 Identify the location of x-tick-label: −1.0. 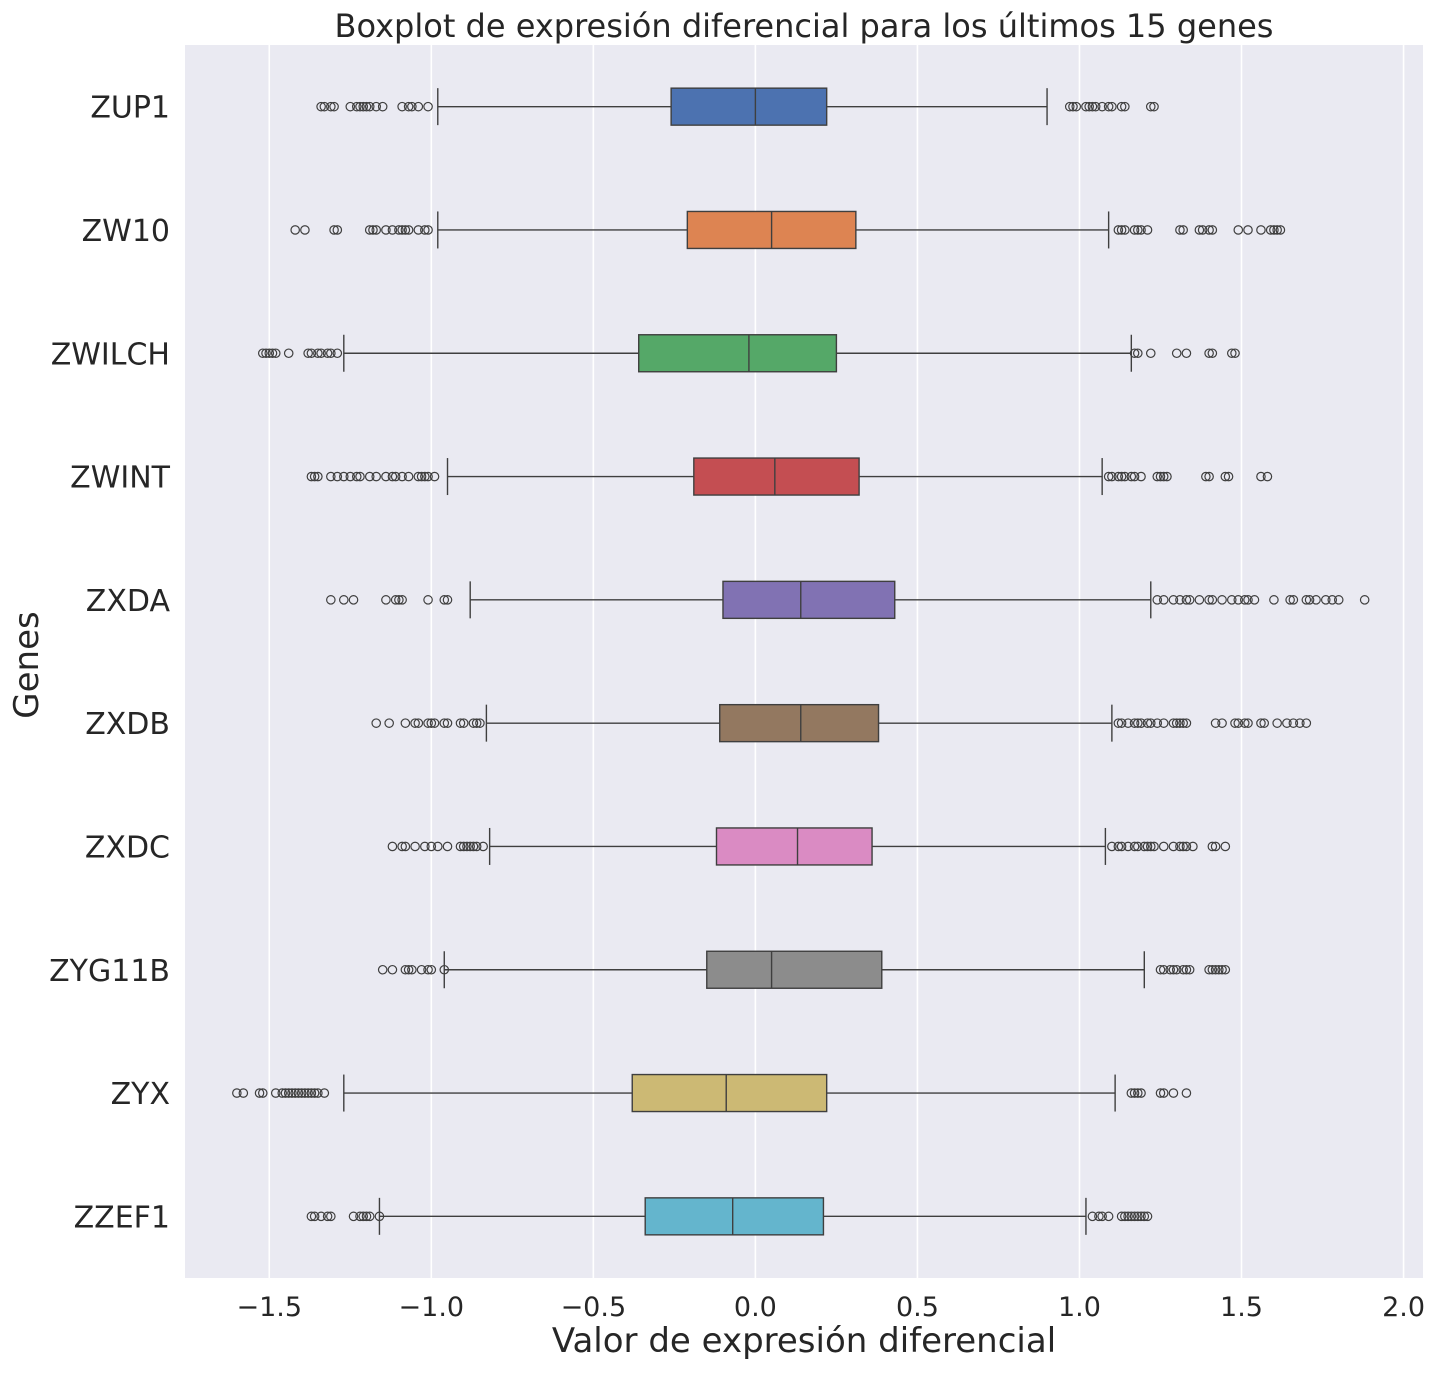
(432, 1307).